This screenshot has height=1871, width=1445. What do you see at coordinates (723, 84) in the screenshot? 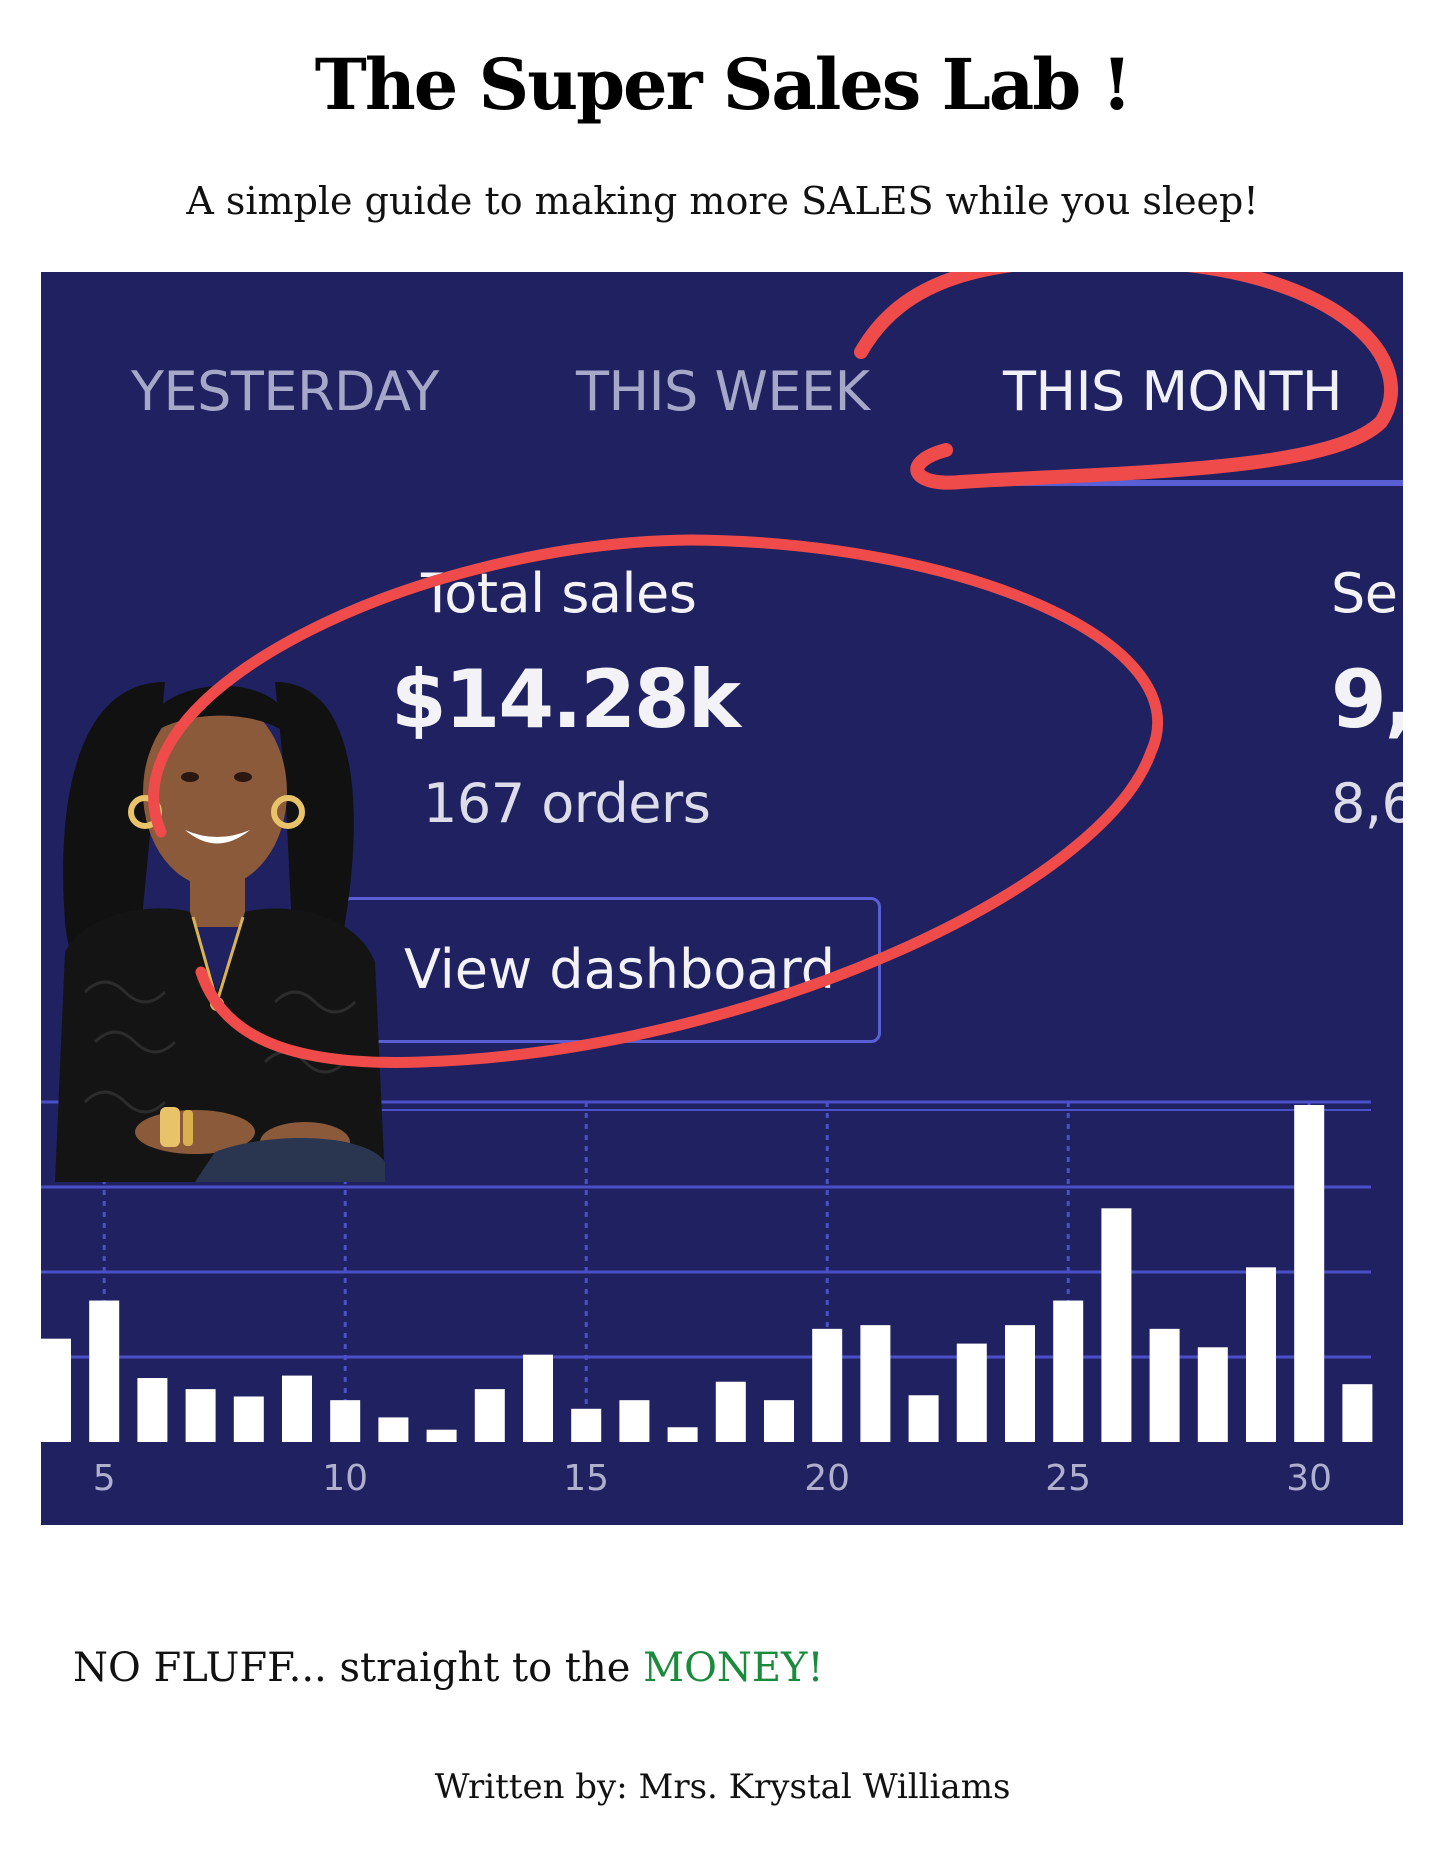
I see `page-title: The Super Sales Lab !` at bounding box center [723, 84].